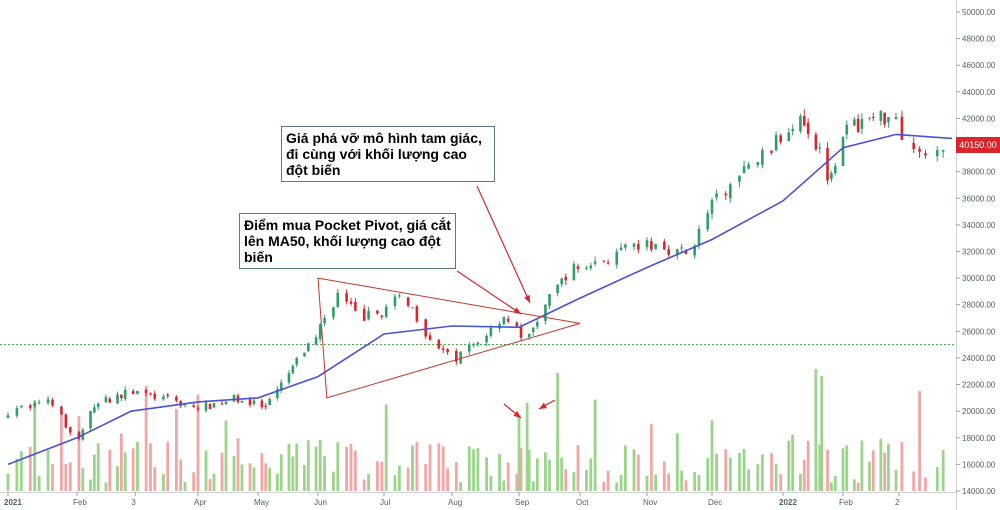 Image resolution: width=1000 pixels, height=510 pixels. I want to click on x-tick-label: Feb, so click(80, 502).